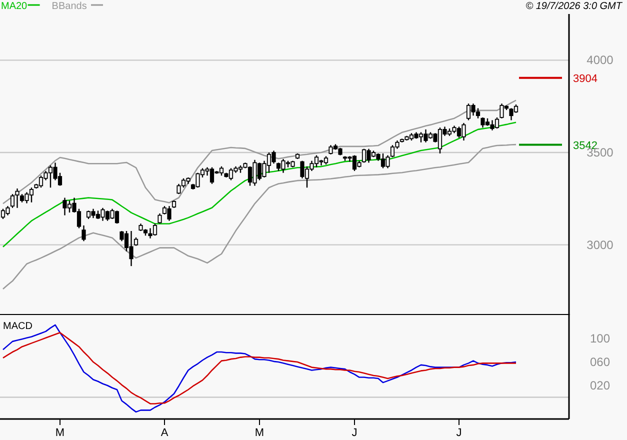 This screenshot has height=440, width=627. I want to click on x-tick-label: A, so click(164, 433).